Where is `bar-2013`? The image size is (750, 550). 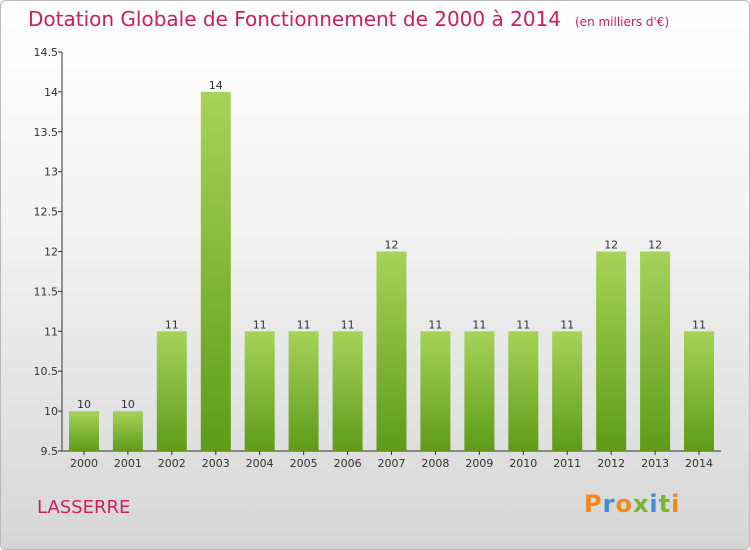
bar-2013 is located at coordinates (655, 351).